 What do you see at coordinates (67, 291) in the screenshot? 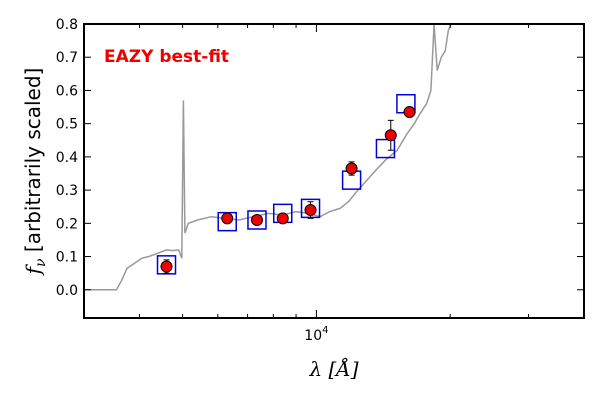
I see `y-tick-label: 0.0` at bounding box center [67, 291].